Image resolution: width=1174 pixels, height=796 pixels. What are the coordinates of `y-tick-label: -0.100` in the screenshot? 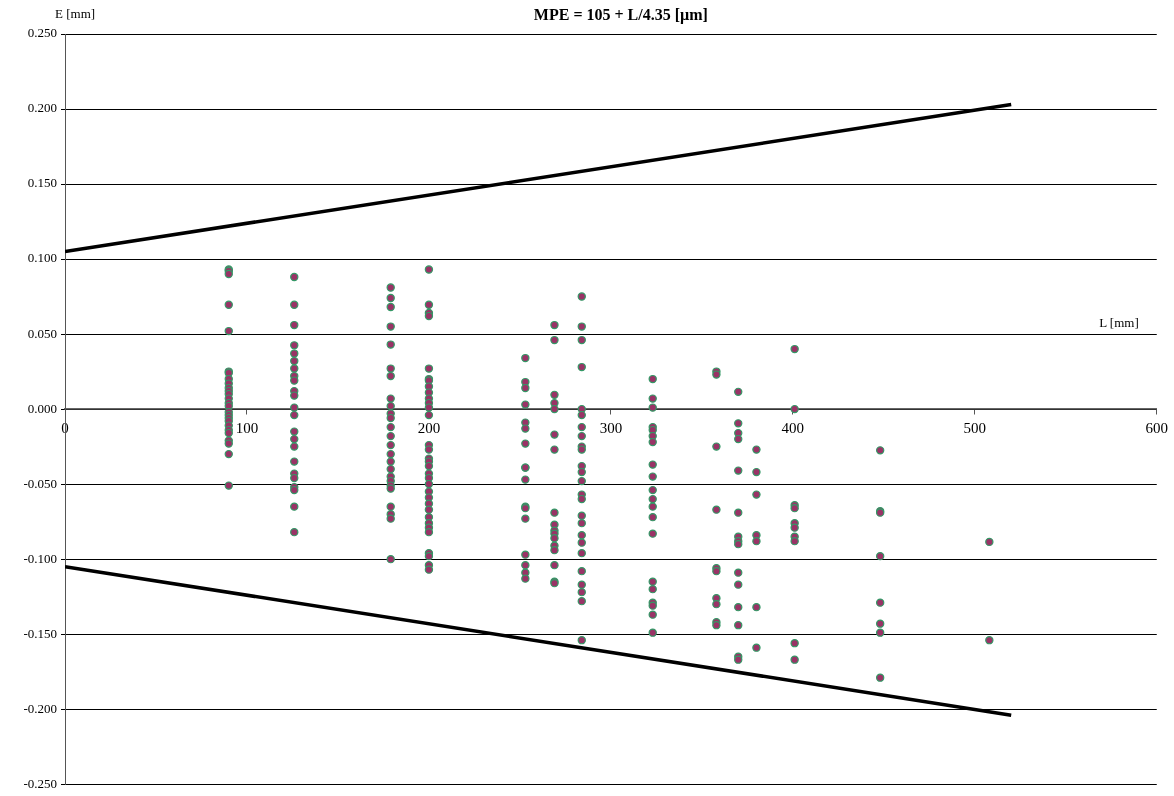 It's located at (40, 558).